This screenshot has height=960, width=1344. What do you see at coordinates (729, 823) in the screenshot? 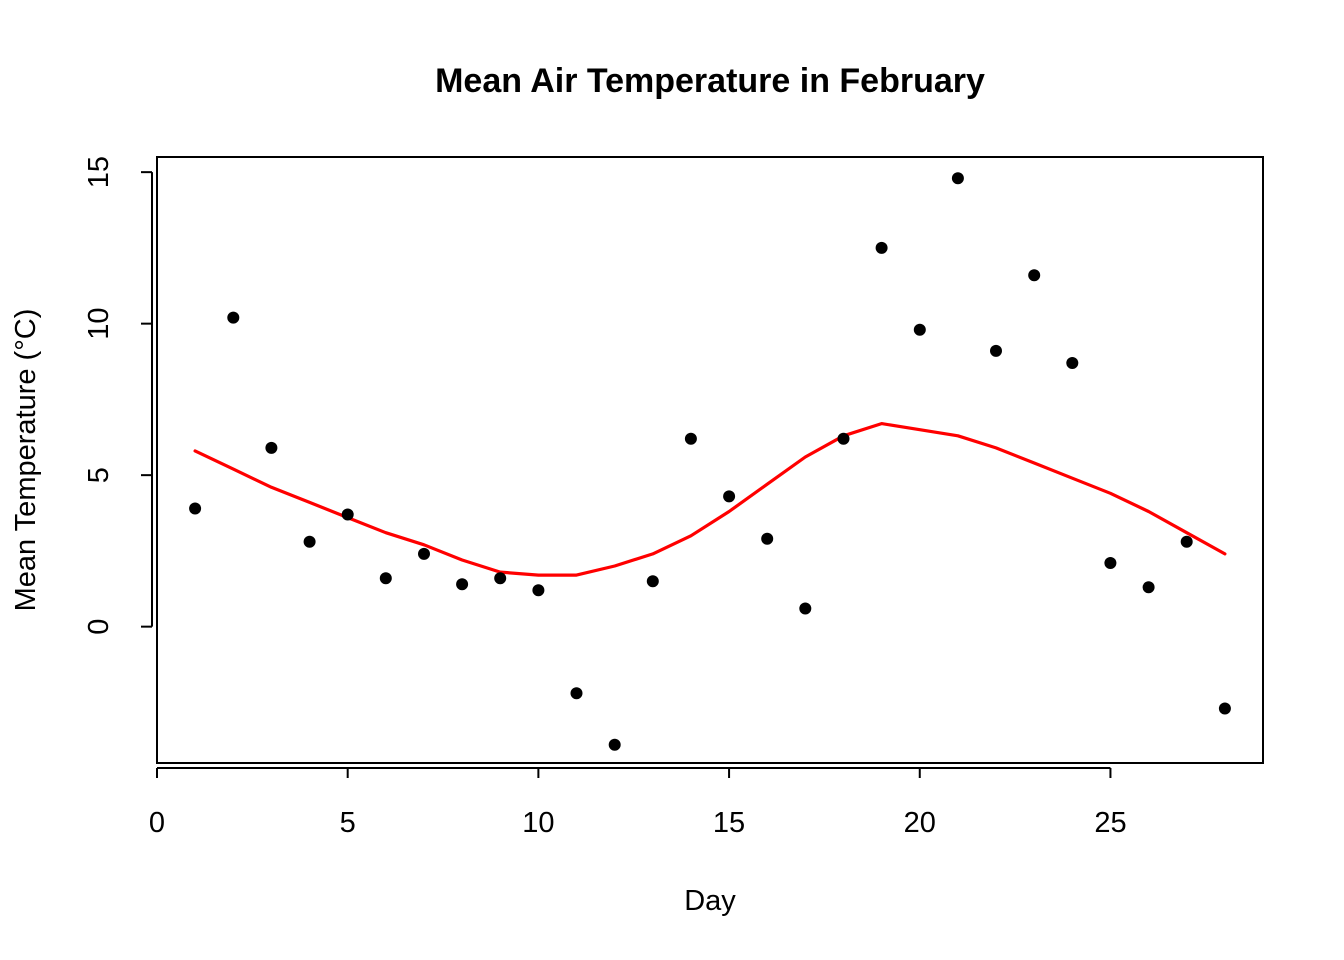
I see `x-tick-label: 15` at bounding box center [729, 823].